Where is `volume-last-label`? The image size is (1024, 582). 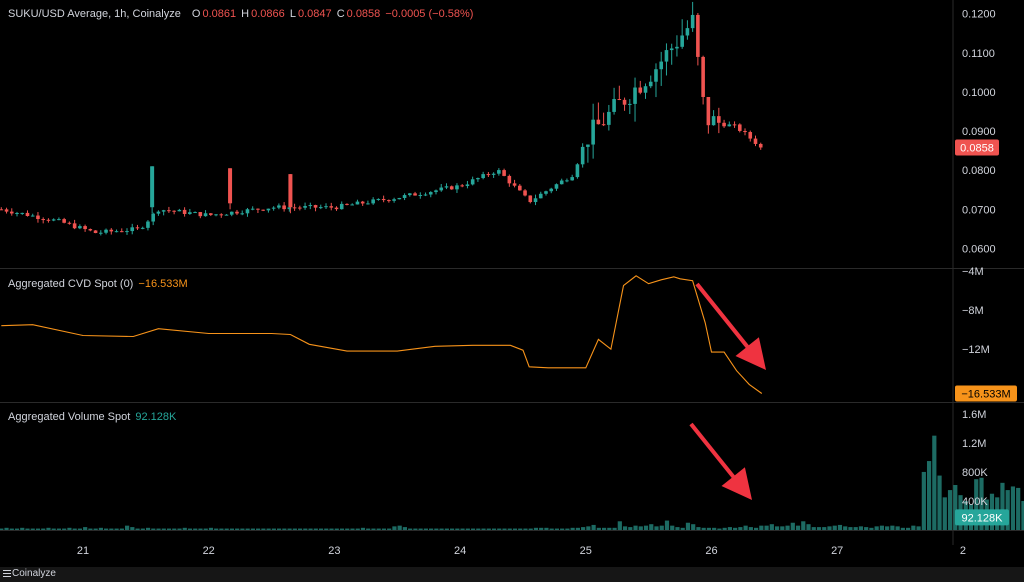
volume-last-label is located at coordinates (982, 517).